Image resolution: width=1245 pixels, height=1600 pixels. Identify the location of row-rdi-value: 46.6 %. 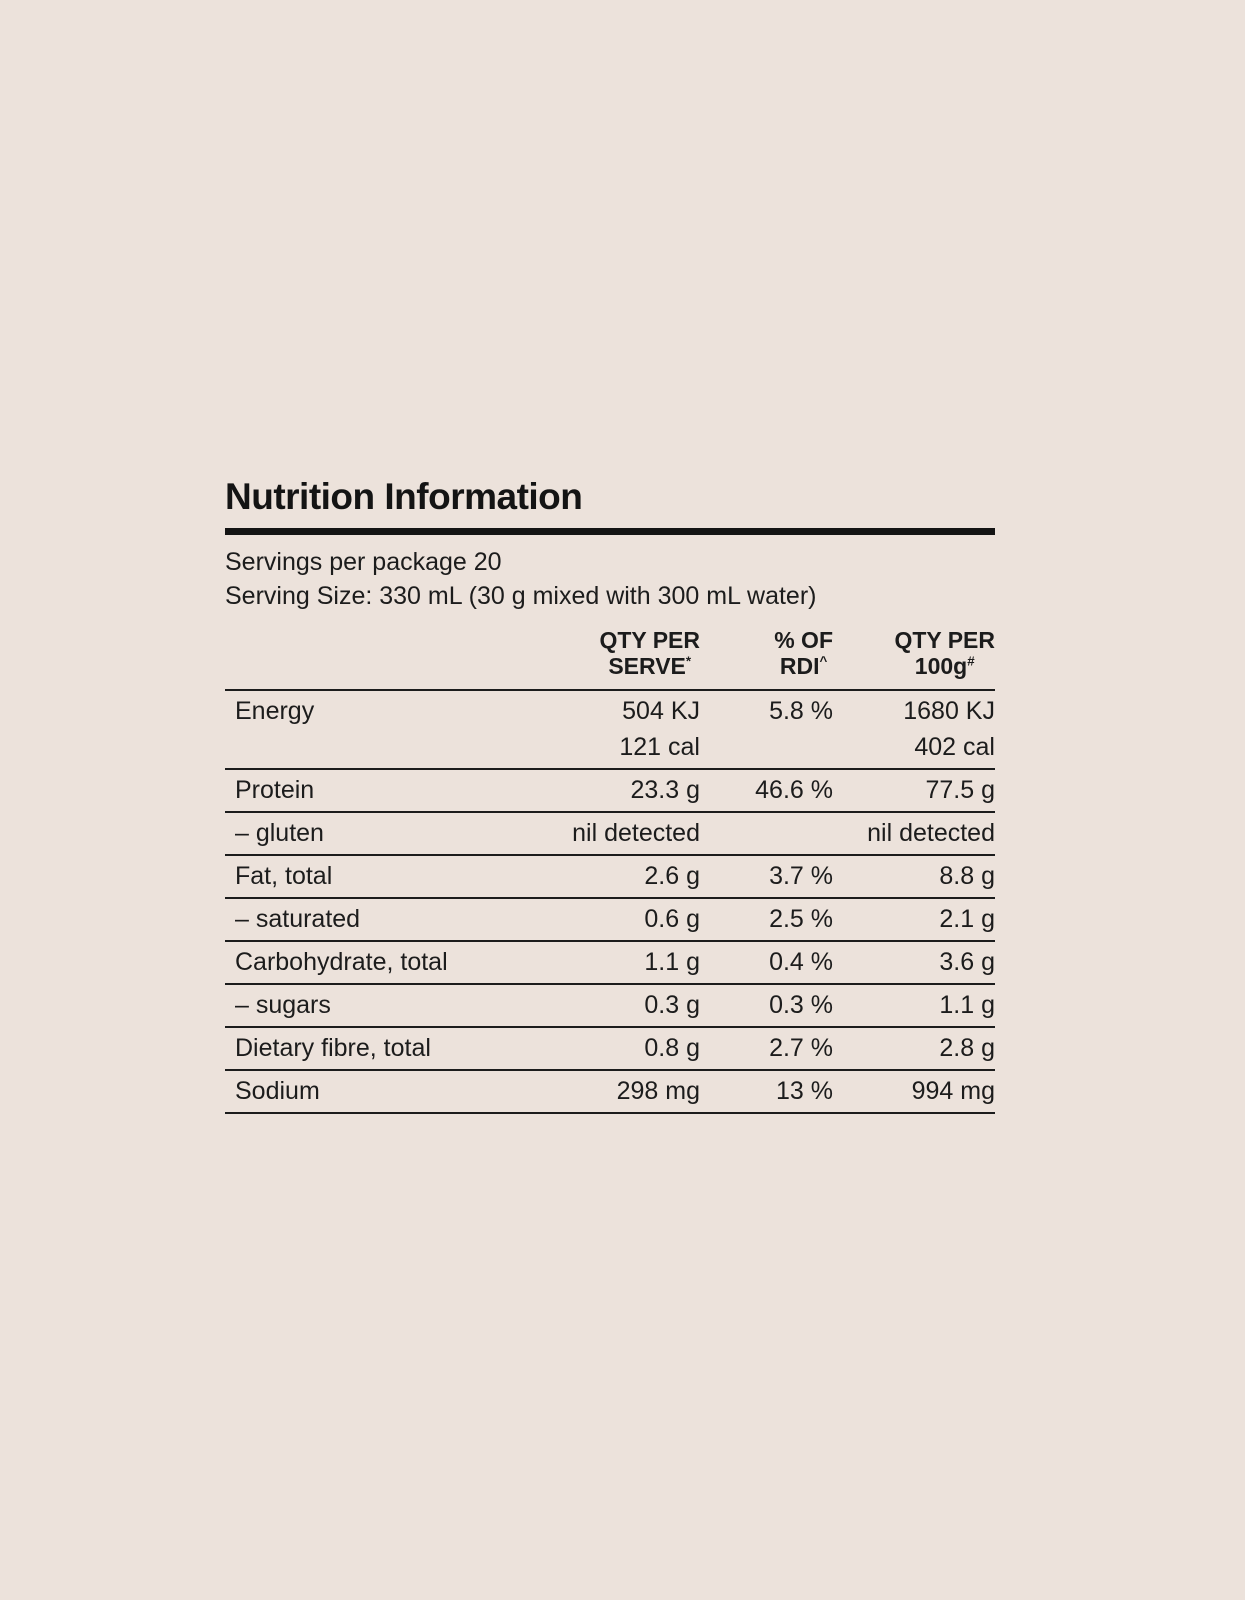
(794, 790).